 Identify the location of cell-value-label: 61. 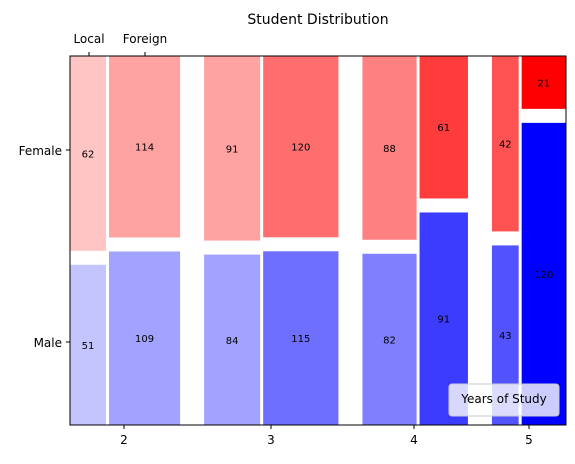
(443, 128).